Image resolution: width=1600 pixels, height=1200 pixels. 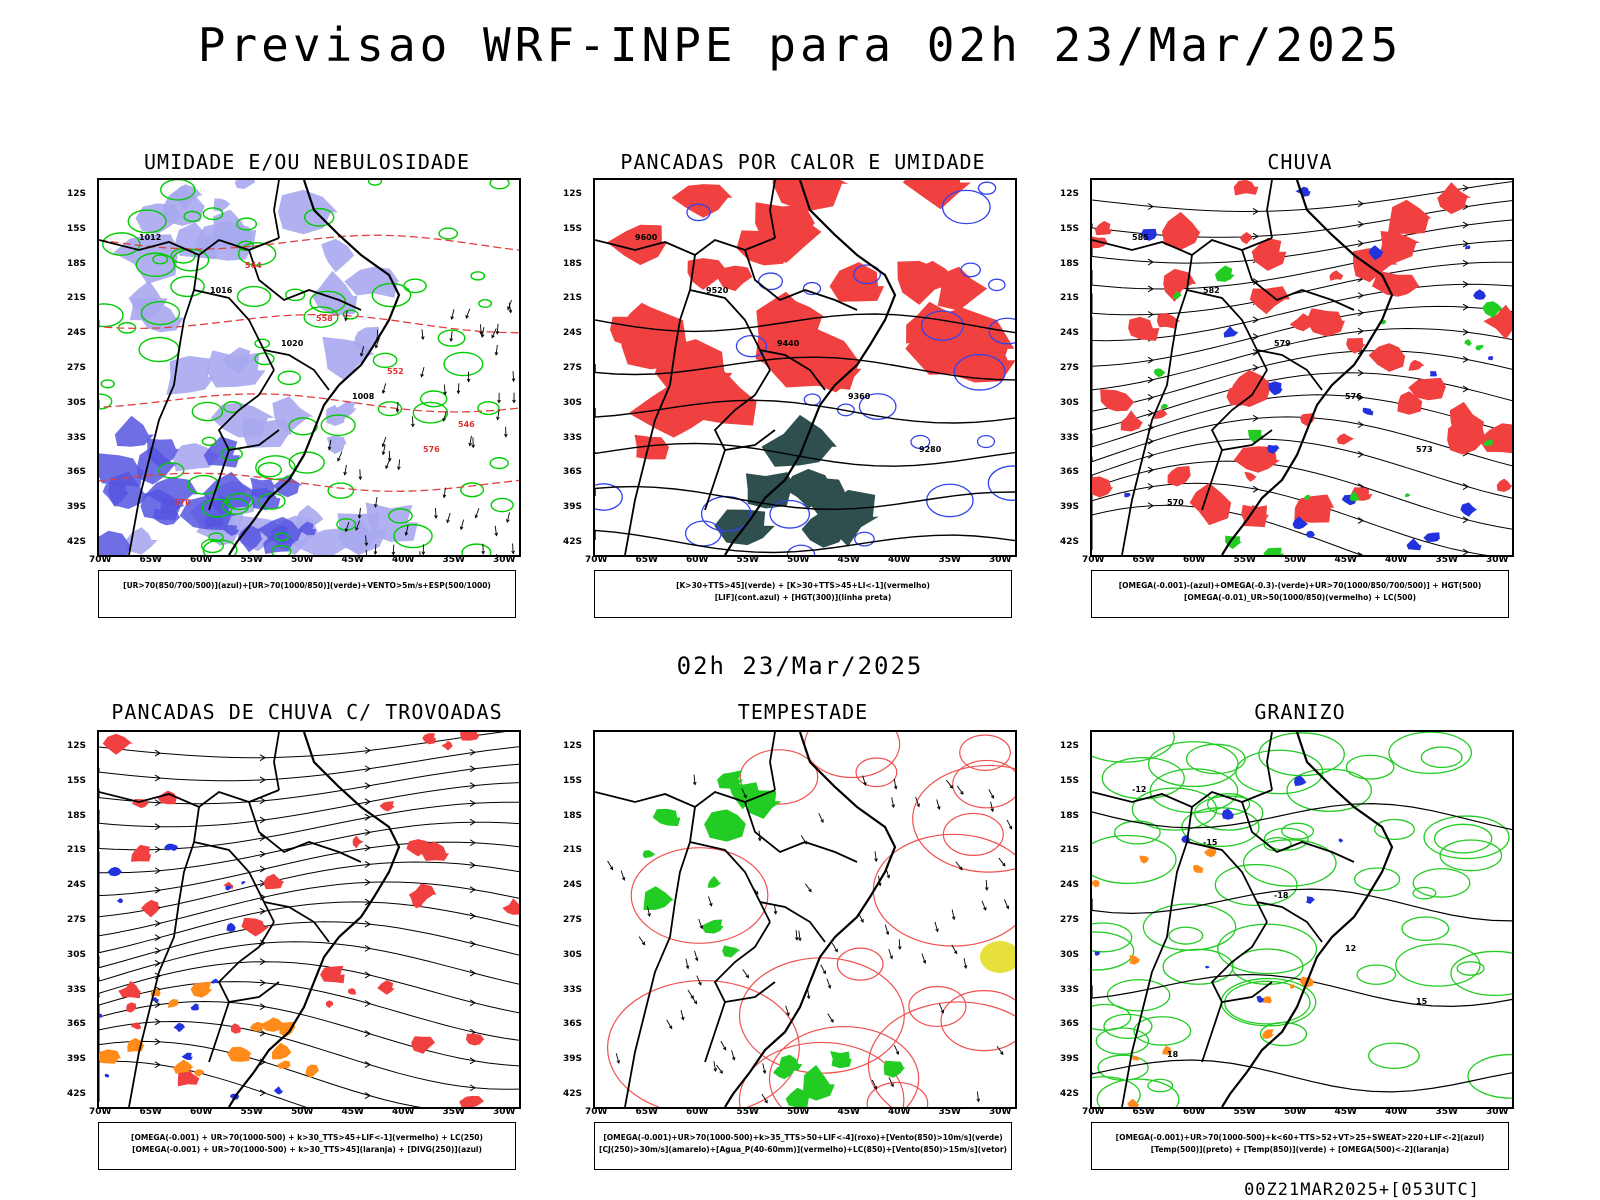 What do you see at coordinates (309, 323) in the screenshot?
I see `thickness-contour` at bounding box center [309, 323].